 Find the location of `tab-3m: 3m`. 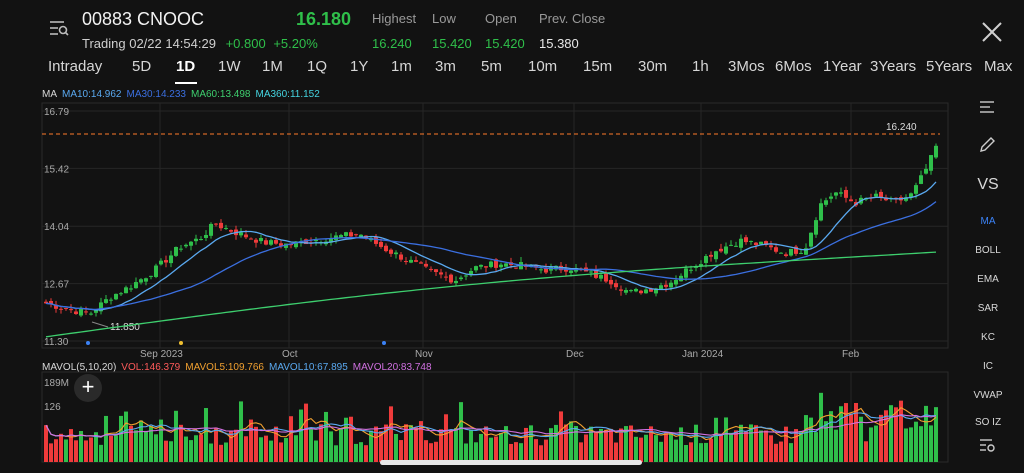

tab-3m: 3m is located at coordinates (445, 66).